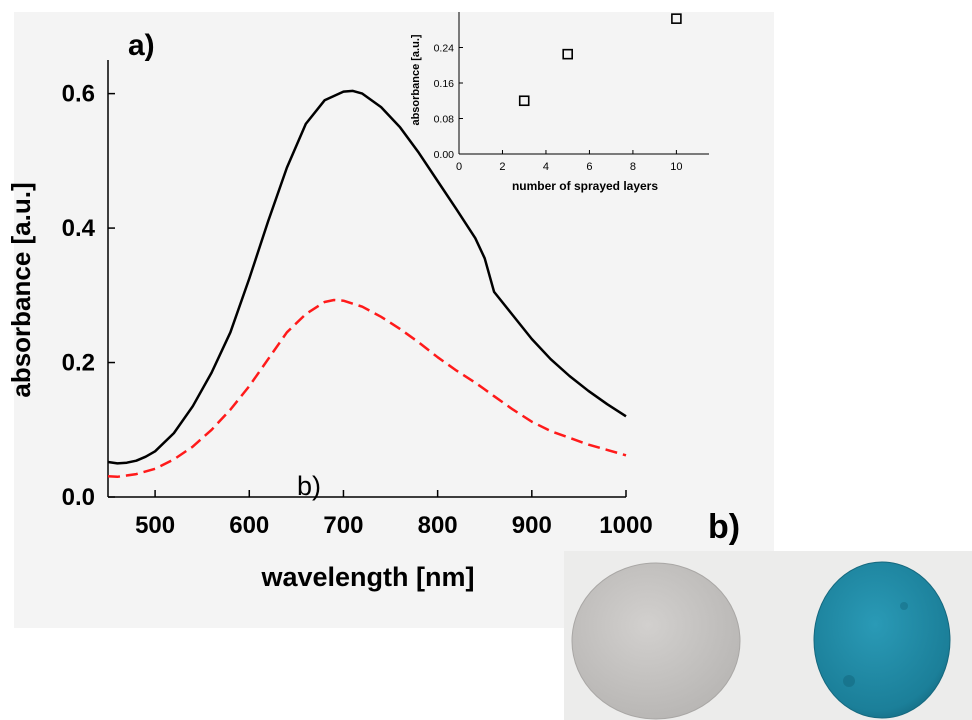  Describe the element at coordinates (141, 45) in the screenshot. I see `panel-label-a: a)` at that location.